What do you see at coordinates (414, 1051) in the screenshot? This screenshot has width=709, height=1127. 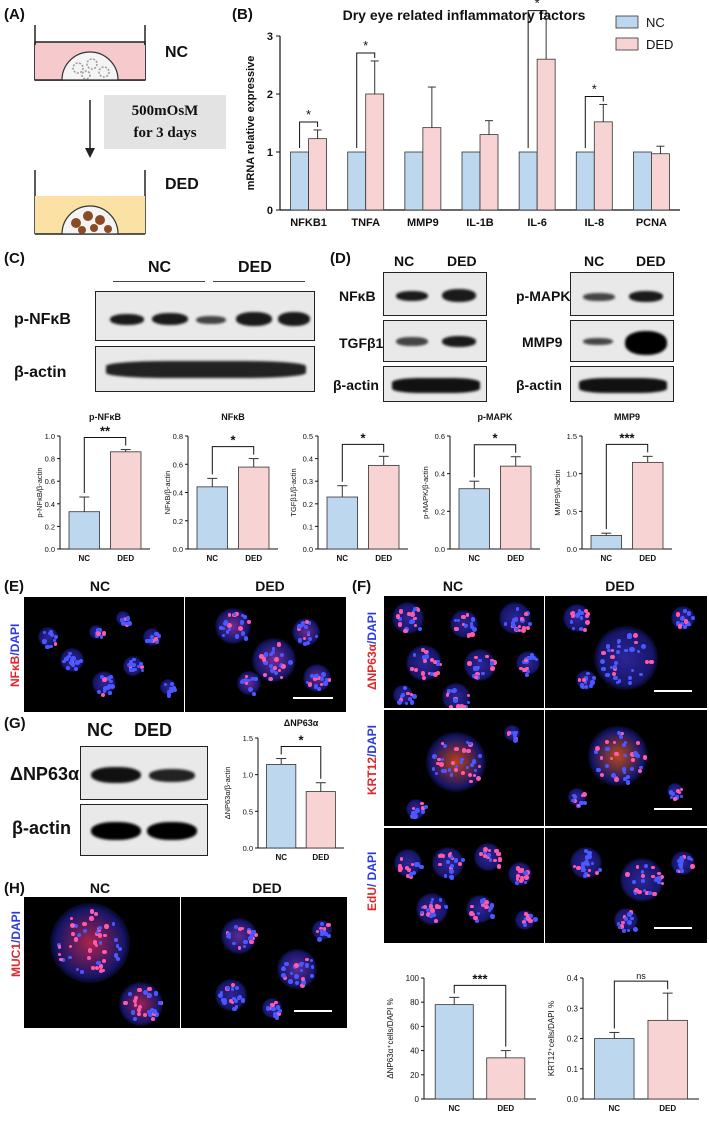 I see `y-tick-label: 40` at bounding box center [414, 1051].